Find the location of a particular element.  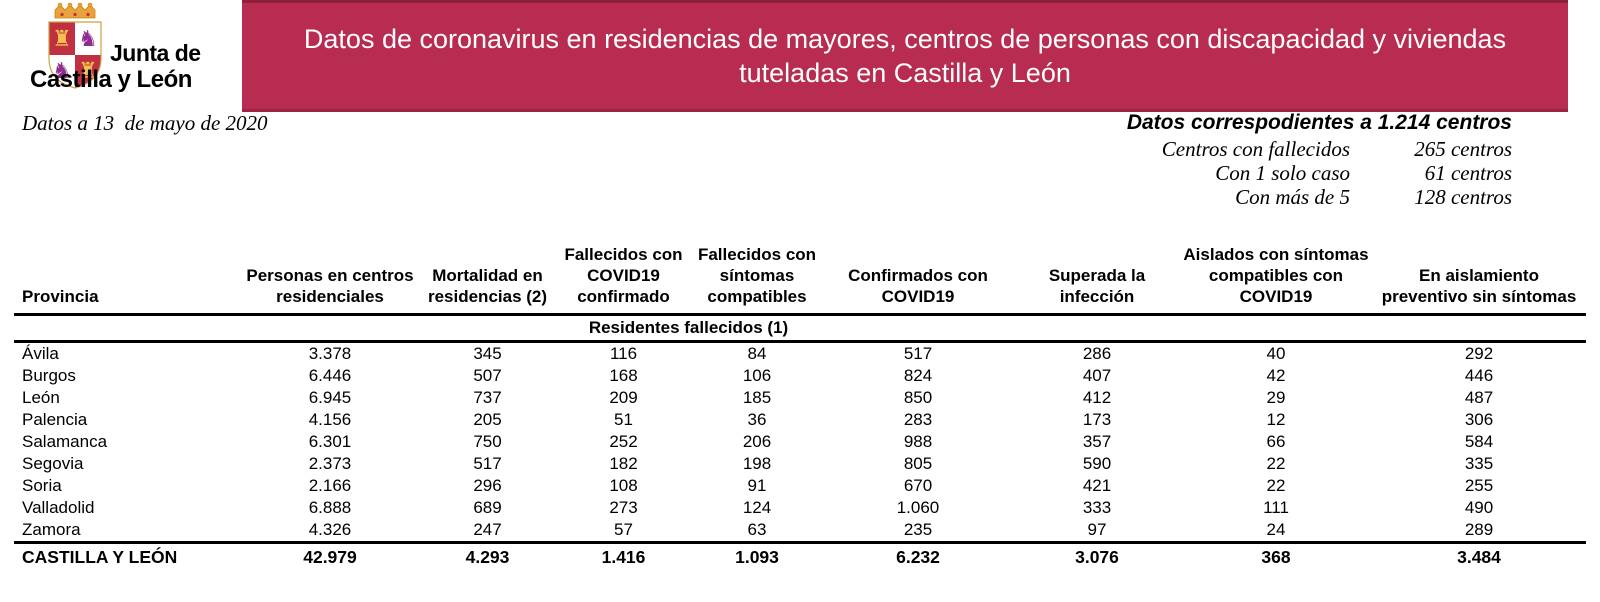

summary-row-label: Centros con fallecidos is located at coordinates (1255, 149).